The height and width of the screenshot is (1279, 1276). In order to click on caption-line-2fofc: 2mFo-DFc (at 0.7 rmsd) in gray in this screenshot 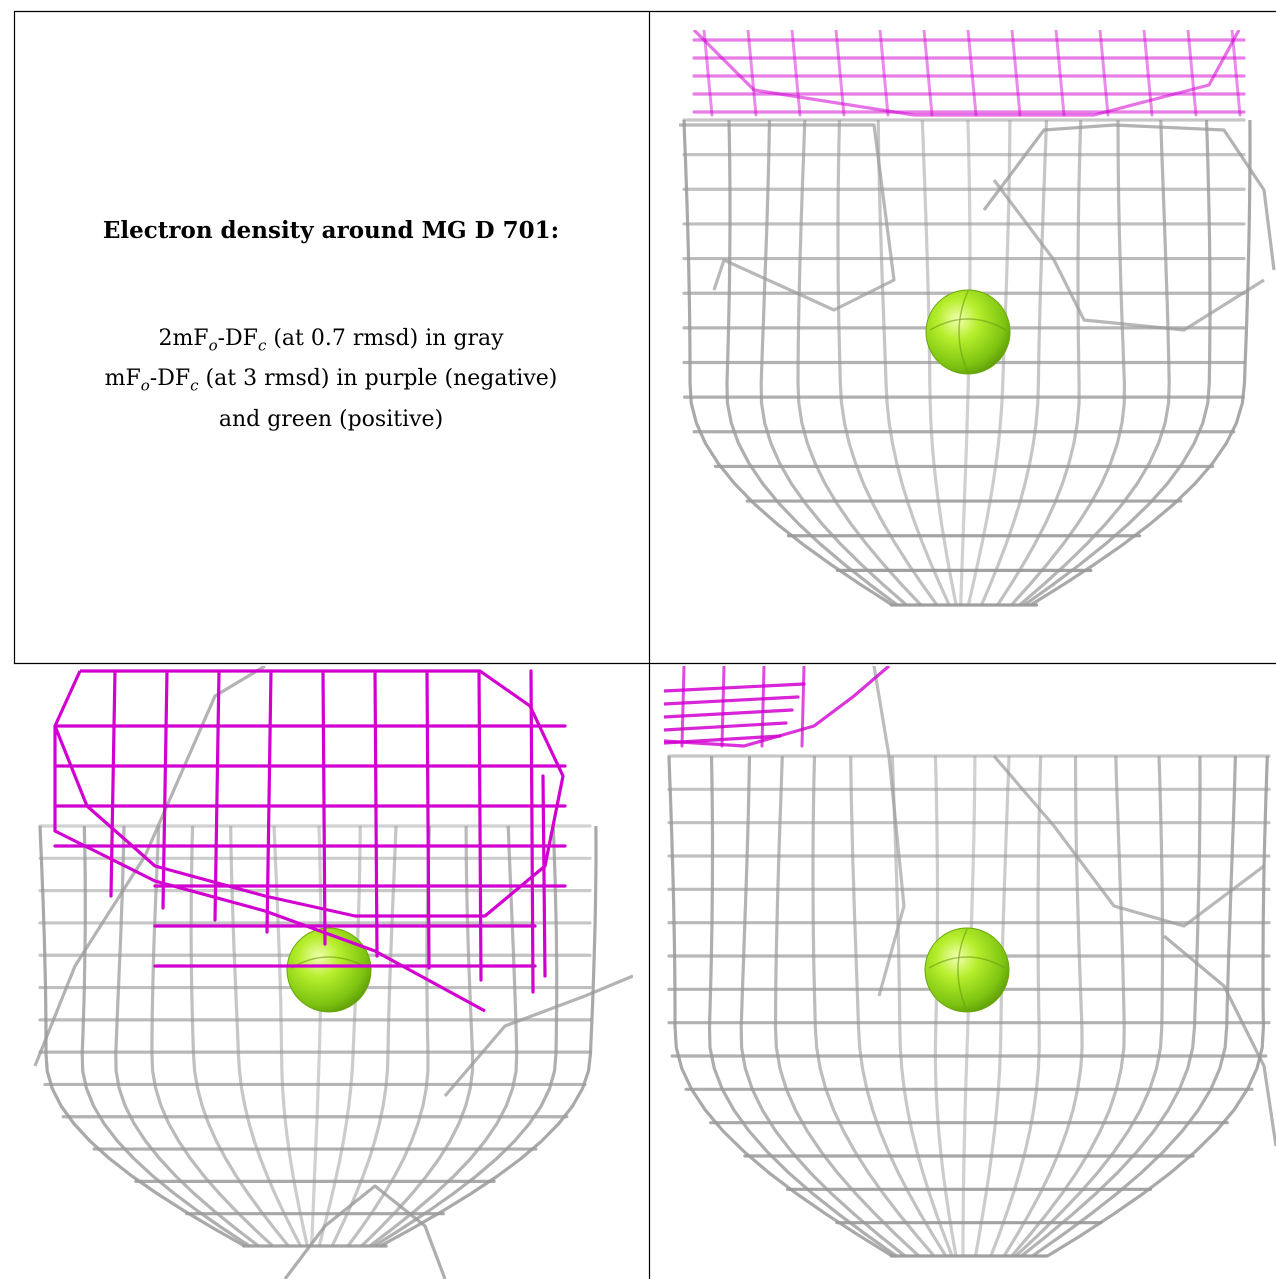, I will do `click(331, 340)`.